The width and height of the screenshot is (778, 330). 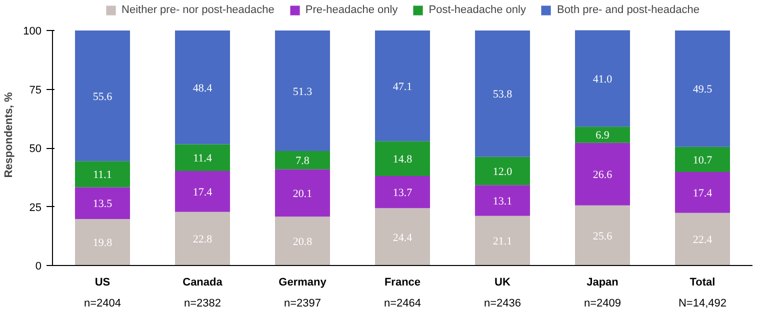 I want to click on data-label: 11.1, so click(x=102, y=175).